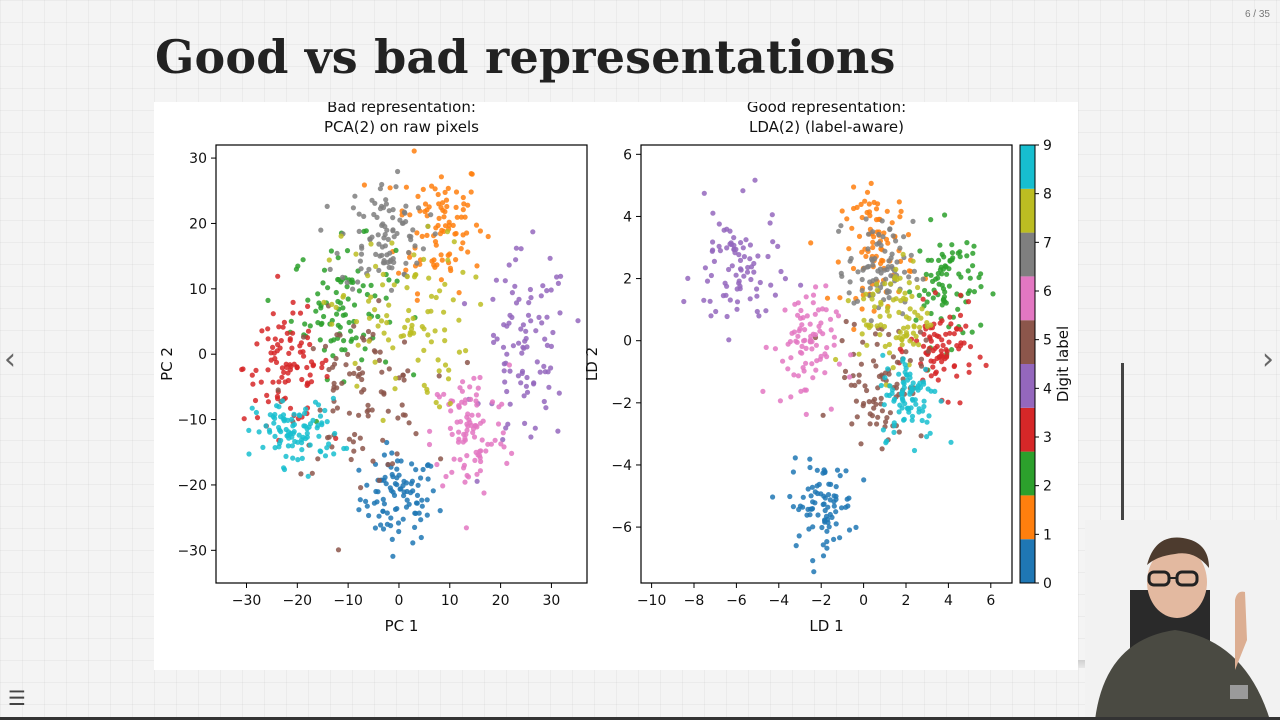 The width and height of the screenshot is (1280, 720). Describe the element at coordinates (501, 601) in the screenshot. I see `x-tick-label: 20` at that location.